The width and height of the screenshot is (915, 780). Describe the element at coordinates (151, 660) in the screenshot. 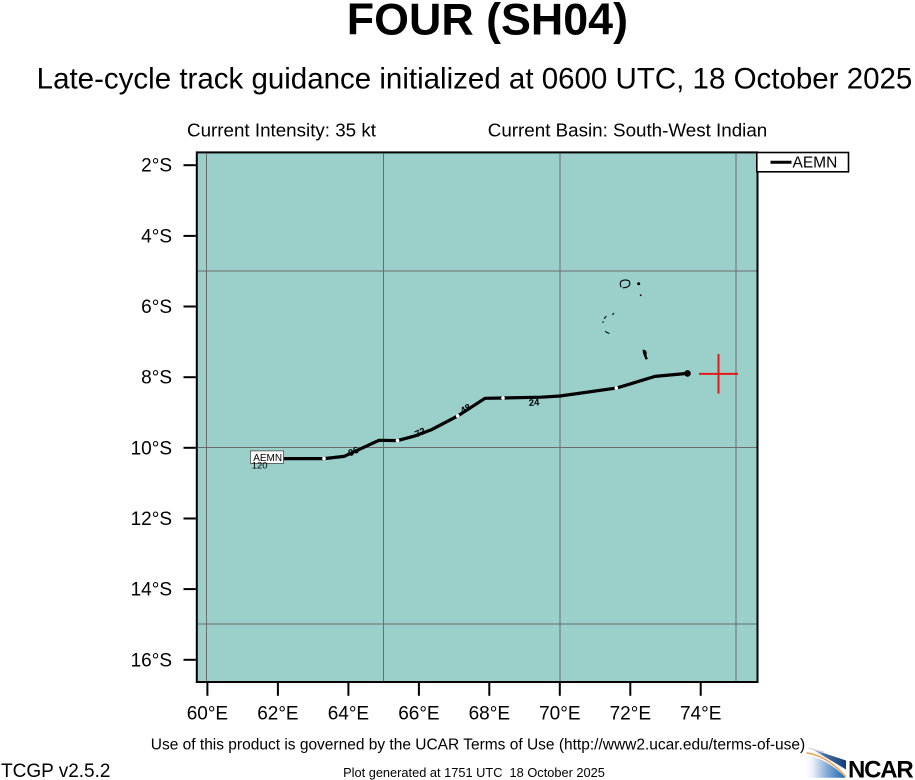

I see `svg-text: 16°S` at that location.